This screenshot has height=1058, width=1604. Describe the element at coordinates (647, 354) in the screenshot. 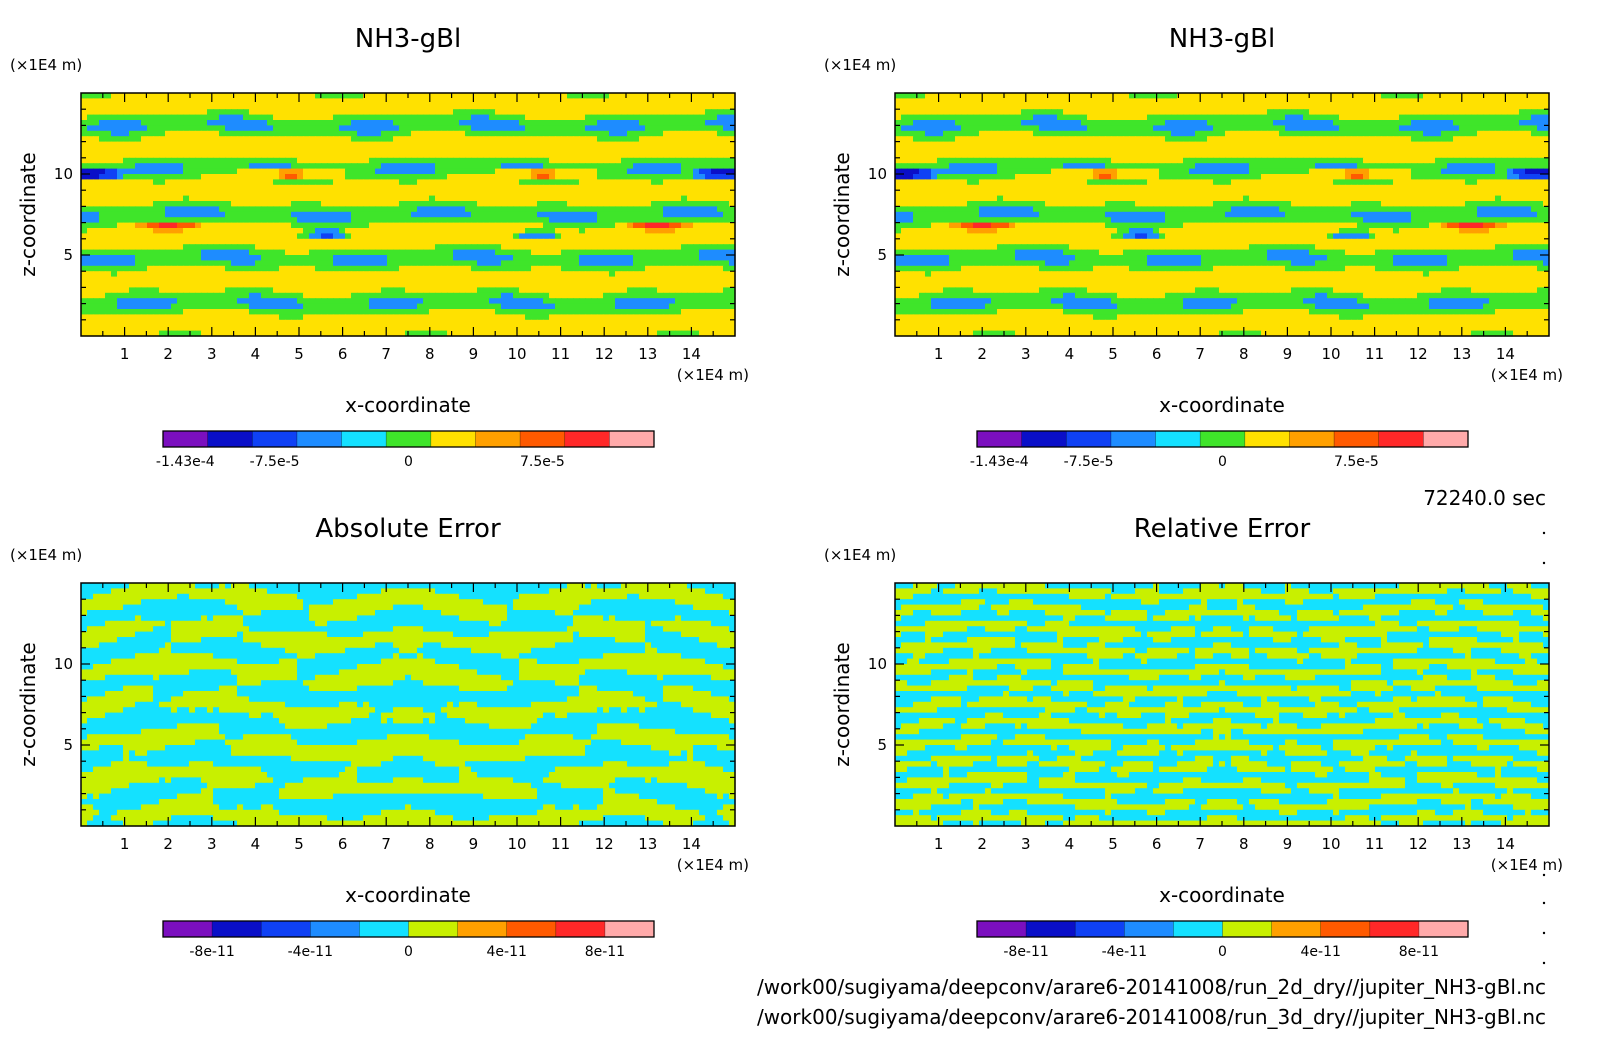

I see `x-tick-label: 13` at that location.